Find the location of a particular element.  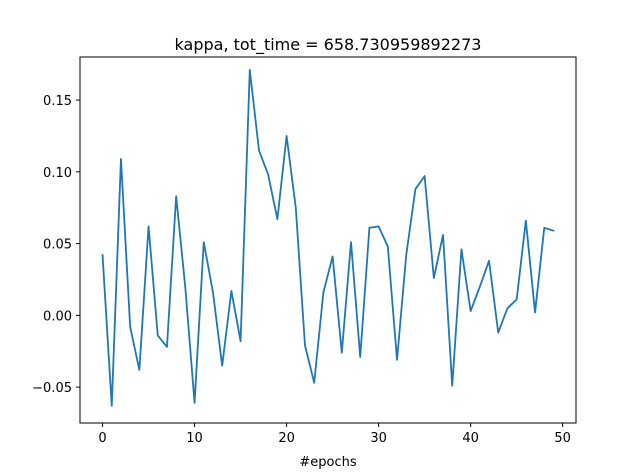

y-tick-label: 0.05 is located at coordinates (57, 245).